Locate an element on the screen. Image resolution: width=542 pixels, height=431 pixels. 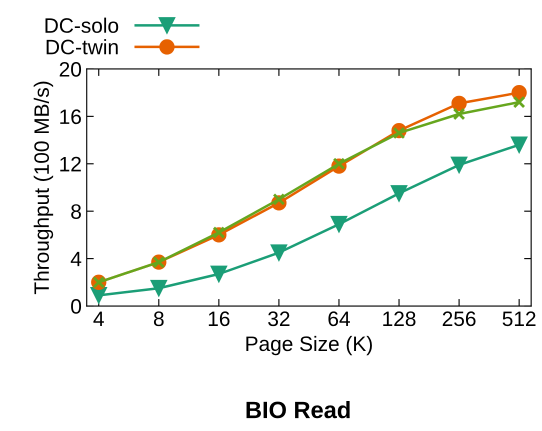
x-tick-label: 8 is located at coordinates (159, 318).